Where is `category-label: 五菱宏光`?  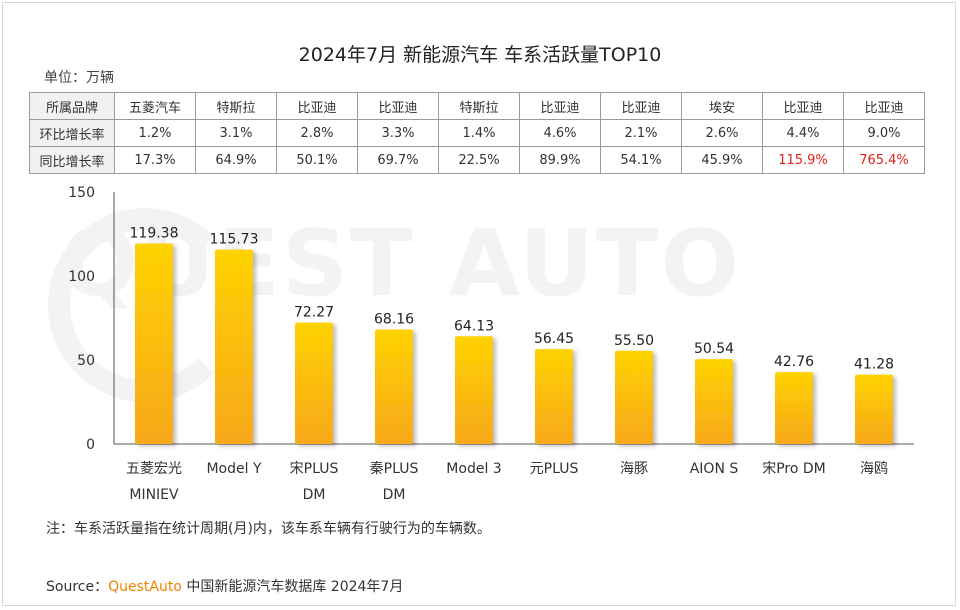
category-label: 五菱宏光 is located at coordinates (154, 469).